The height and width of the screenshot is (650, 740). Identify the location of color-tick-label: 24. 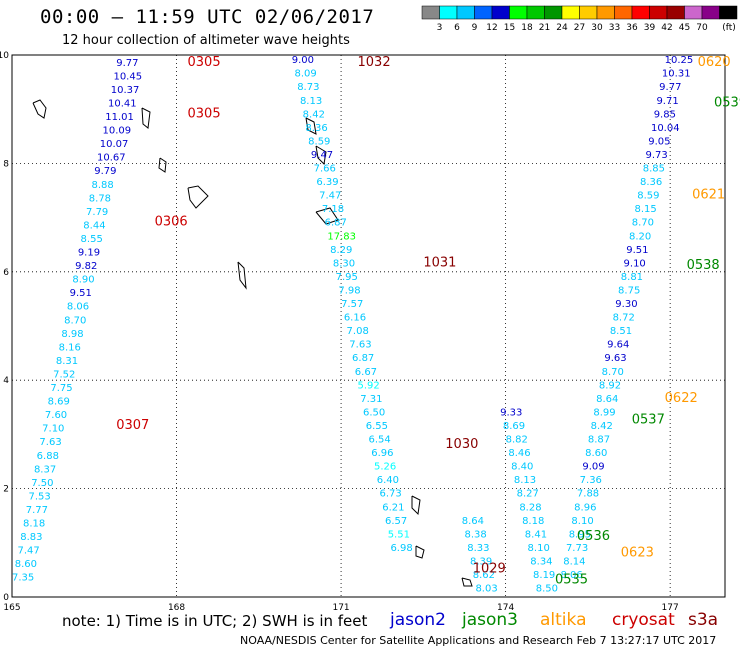
(562, 28).